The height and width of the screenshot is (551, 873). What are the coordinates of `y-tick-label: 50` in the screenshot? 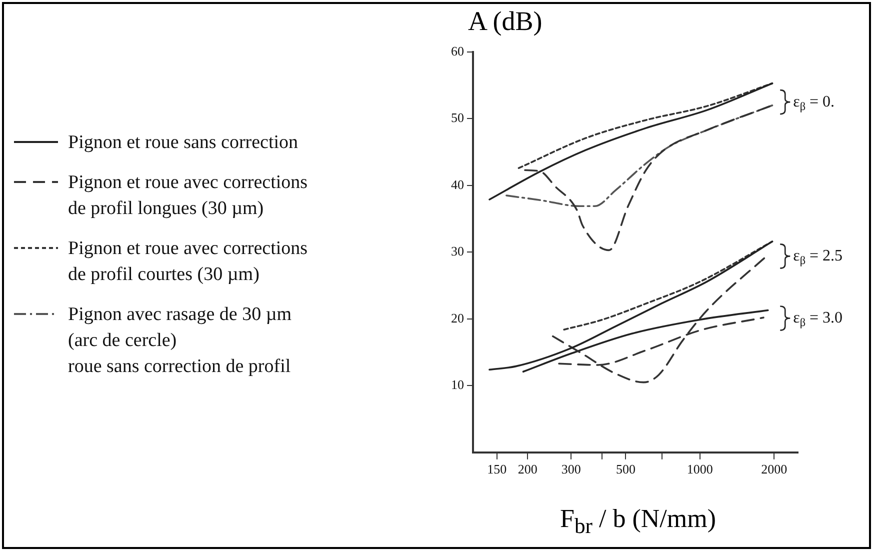 It's located at (457, 118).